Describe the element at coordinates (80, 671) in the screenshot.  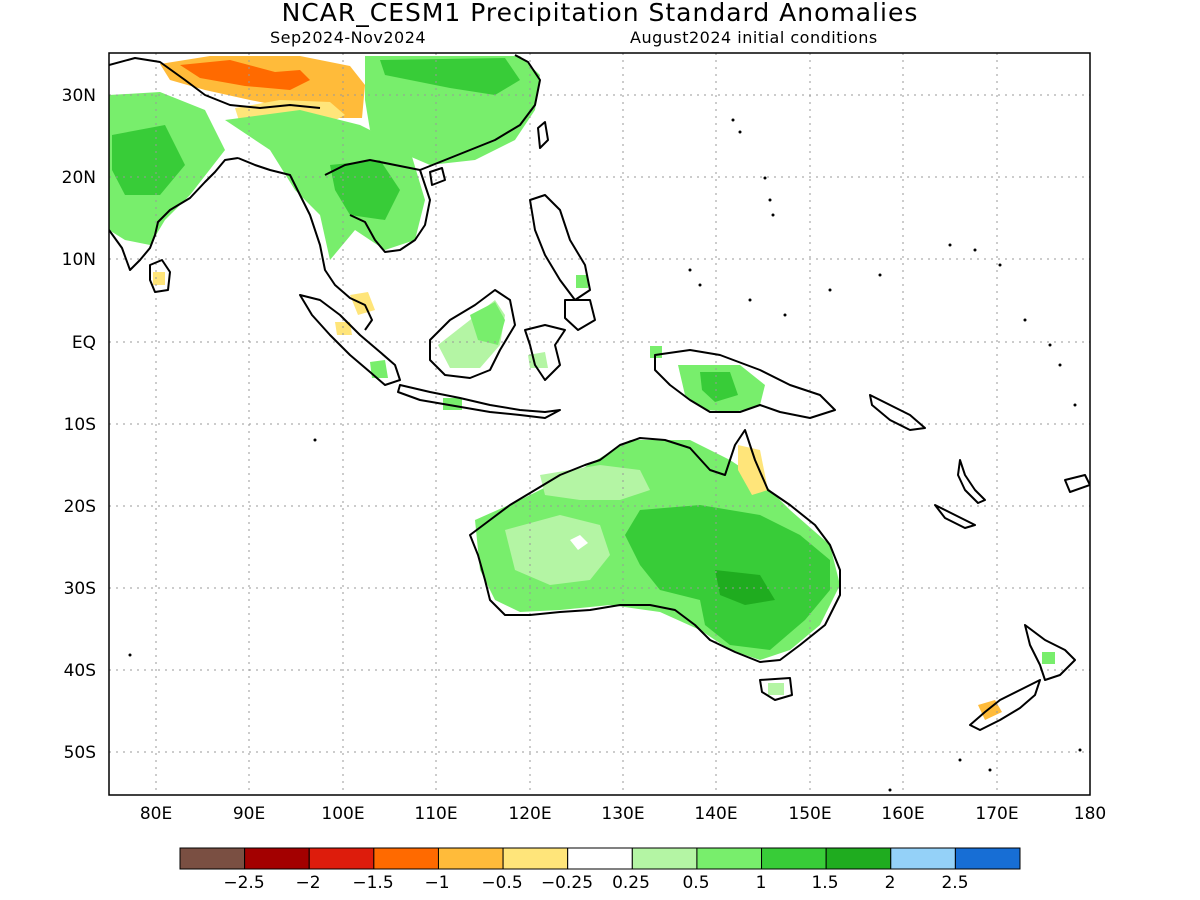
I see `lat-tick-label: 40S` at that location.